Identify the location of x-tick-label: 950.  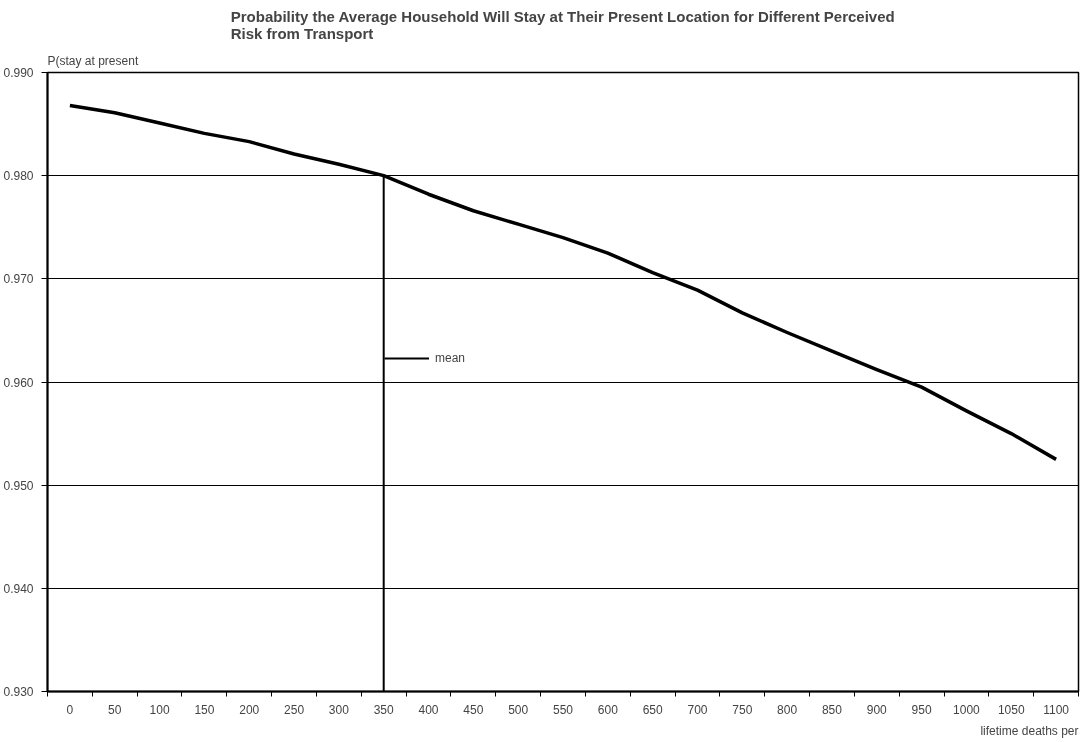
(921, 709).